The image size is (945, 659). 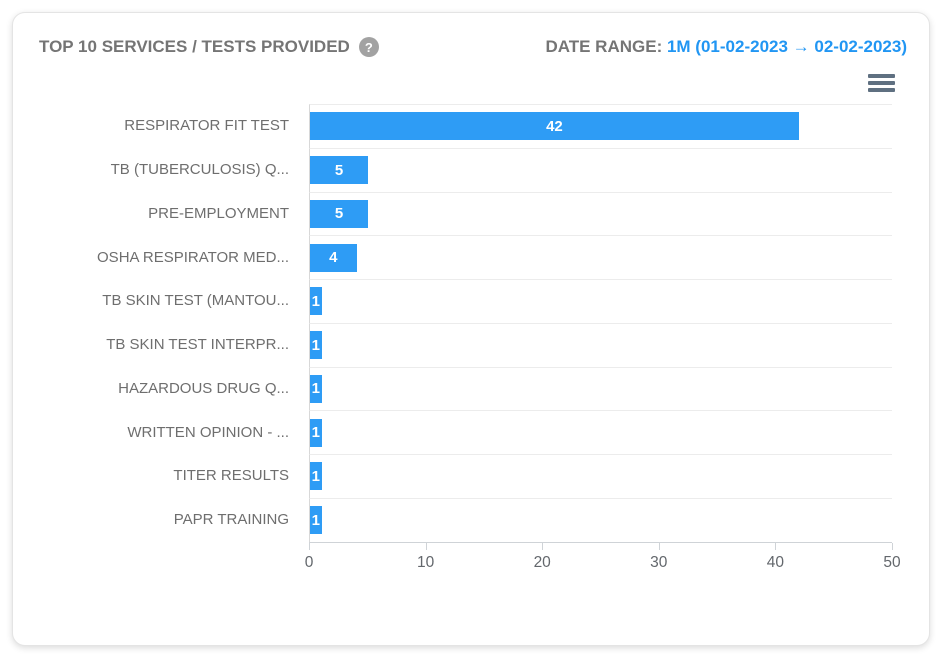 What do you see at coordinates (881, 83) in the screenshot?
I see `hamburger-menu-icon` at bounding box center [881, 83].